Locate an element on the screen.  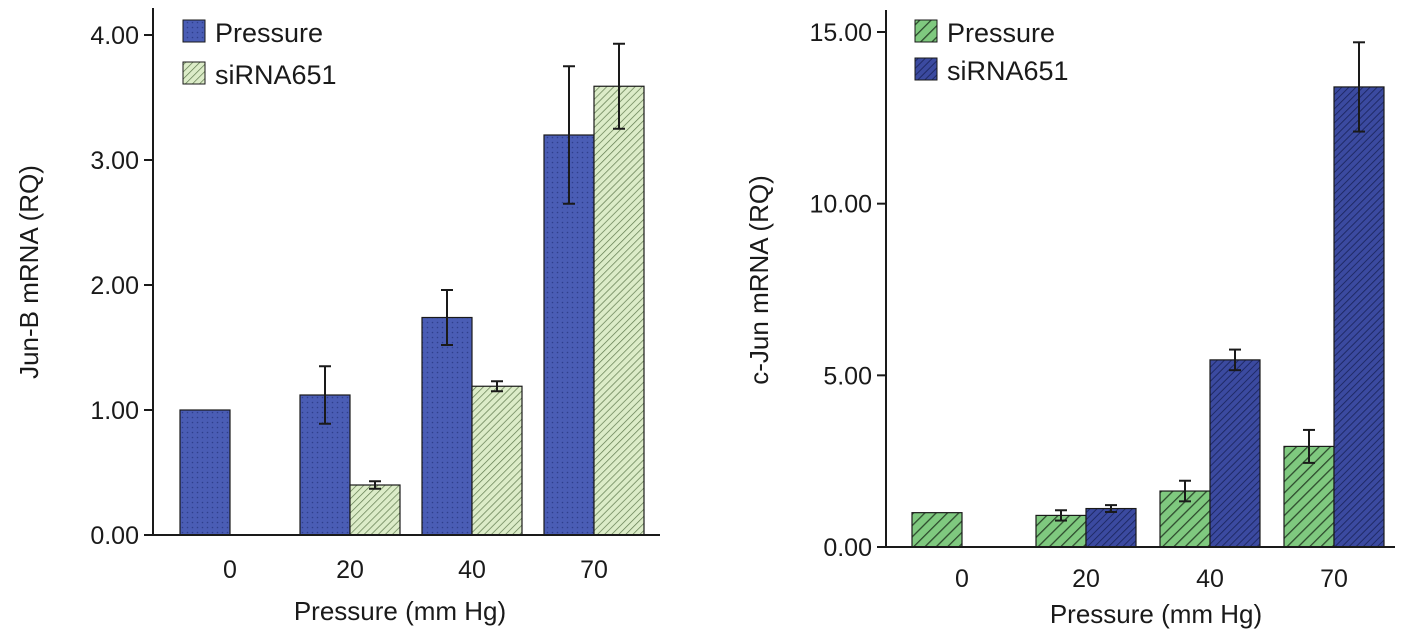
junb-y-tick-label: 3.00 is located at coordinates (114, 161).